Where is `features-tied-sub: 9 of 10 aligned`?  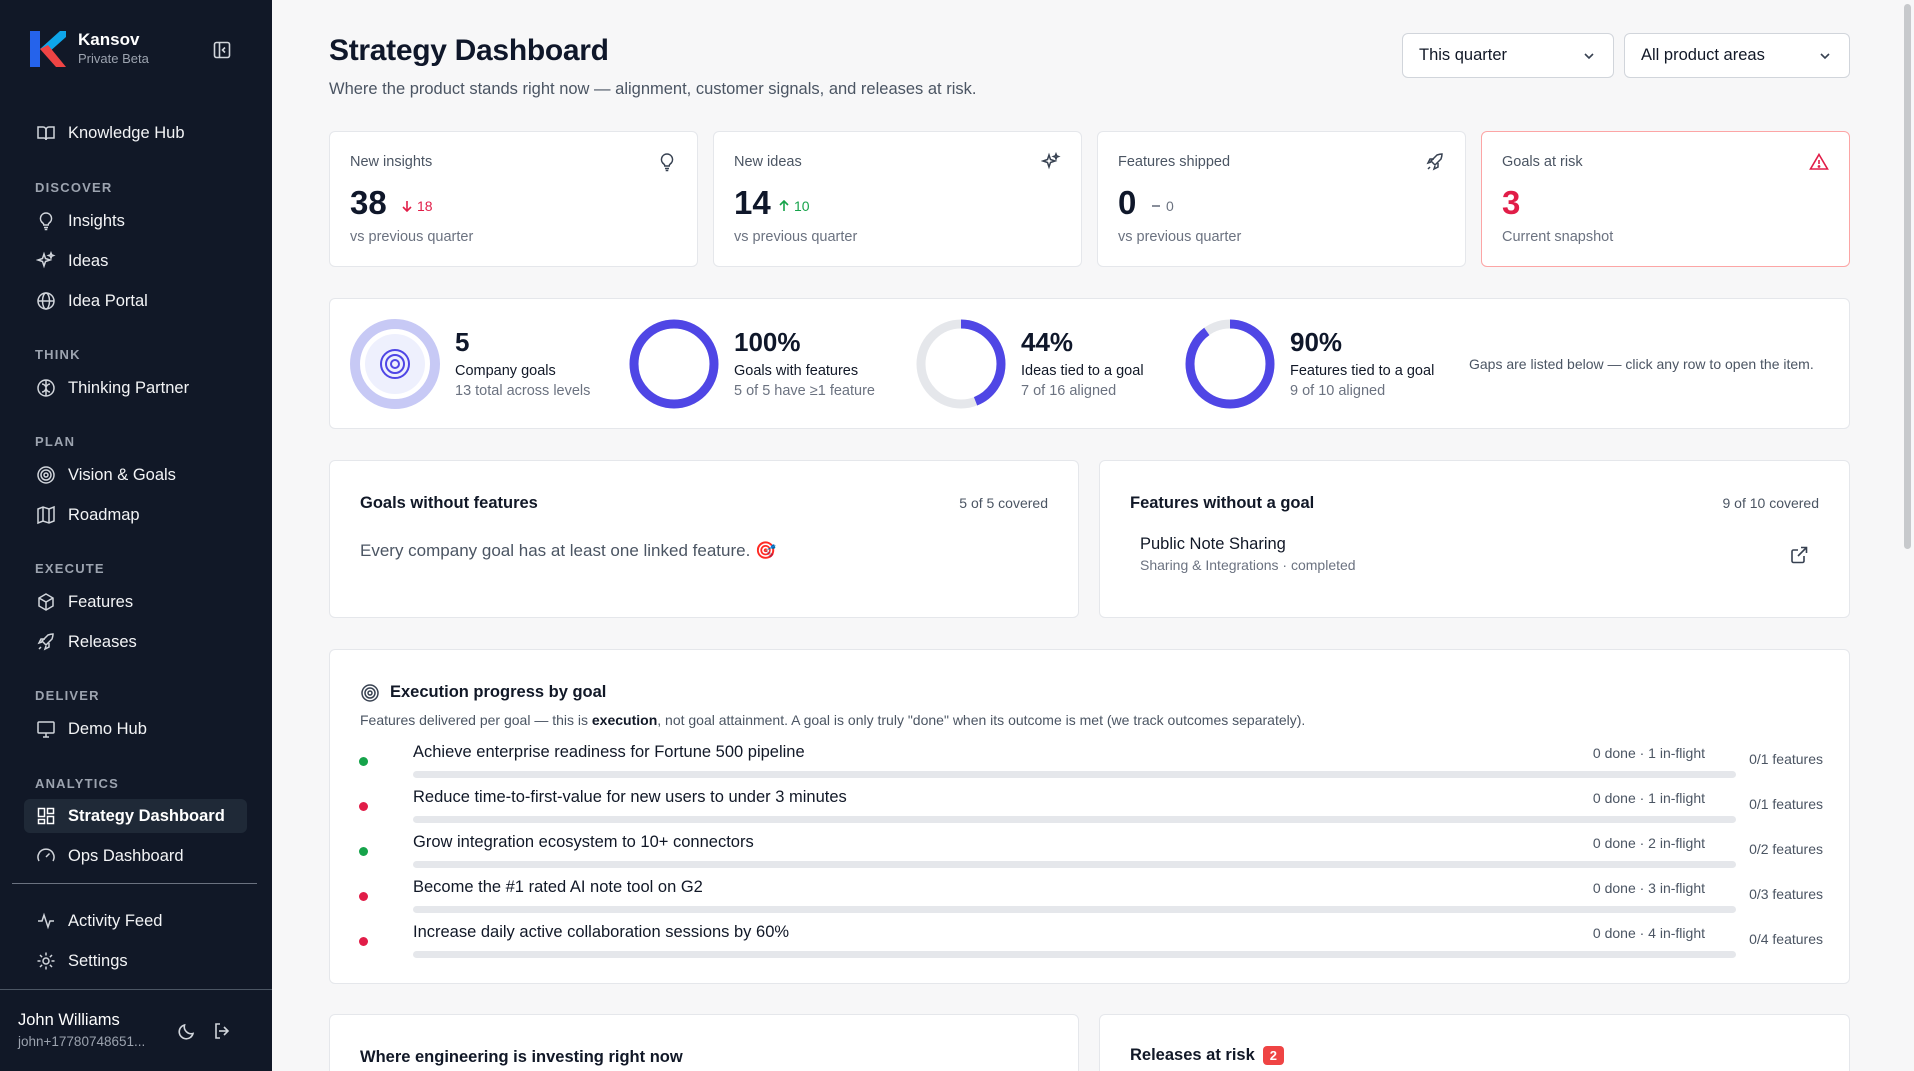 features-tied-sub: 9 of 10 aligned is located at coordinates (1338, 391).